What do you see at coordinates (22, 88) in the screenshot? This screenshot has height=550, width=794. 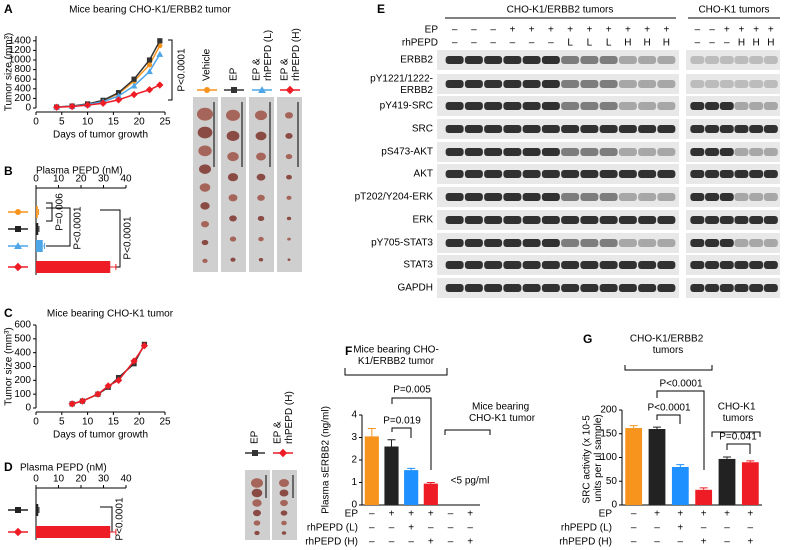 I see `y-tick-label: 400` at bounding box center [22, 88].